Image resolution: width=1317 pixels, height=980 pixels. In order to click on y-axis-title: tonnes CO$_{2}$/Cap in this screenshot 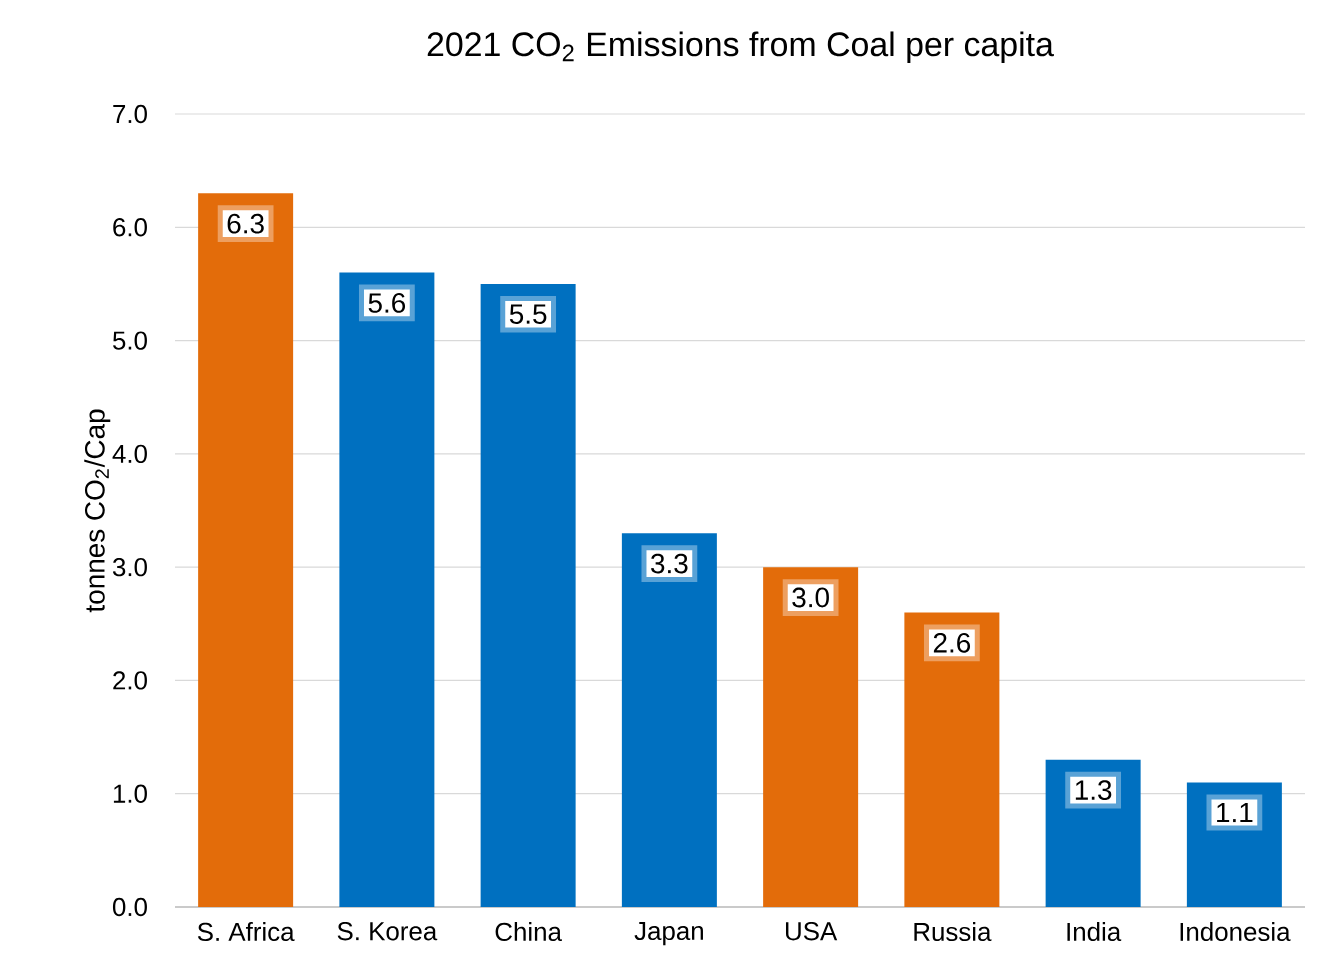, I will do `click(97, 511)`.